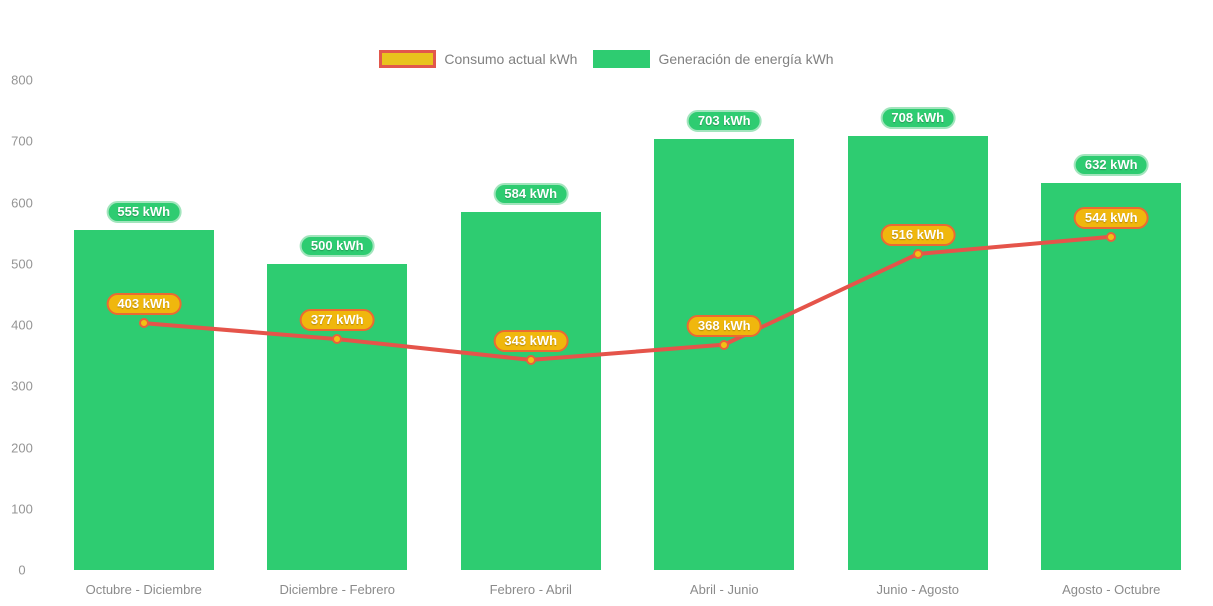 The height and width of the screenshot is (606, 1213). I want to click on x-axis-label: Diciembre - Febrero, so click(337, 589).